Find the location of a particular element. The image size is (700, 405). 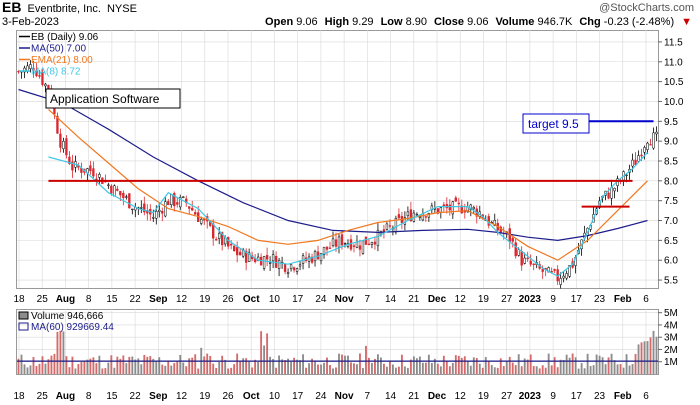

quote-value: 8.90 is located at coordinates (416, 22).